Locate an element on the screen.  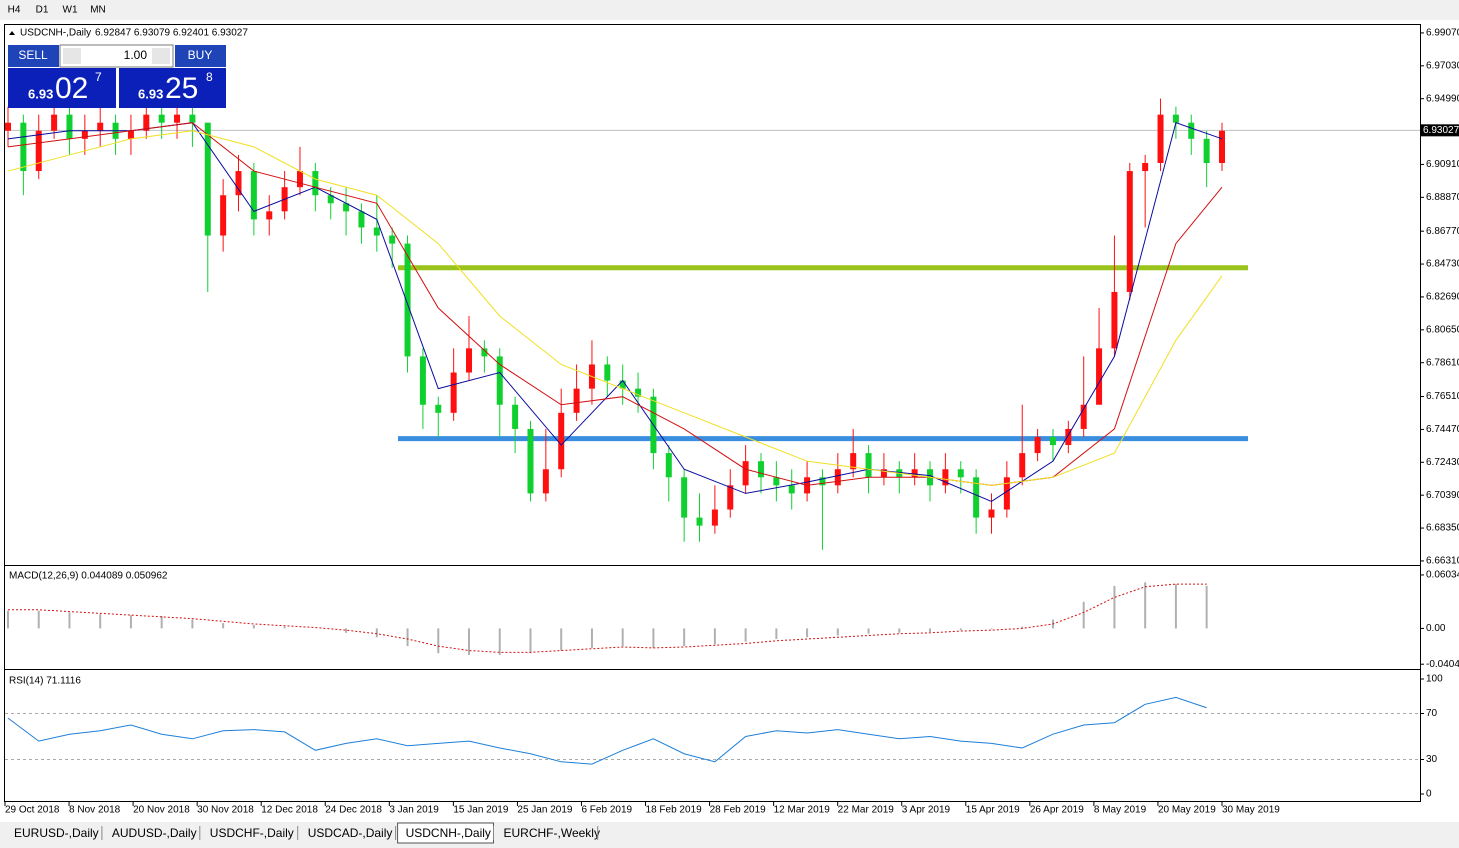
x-tick-label: 29 Oct 2018 is located at coordinates (32, 810).